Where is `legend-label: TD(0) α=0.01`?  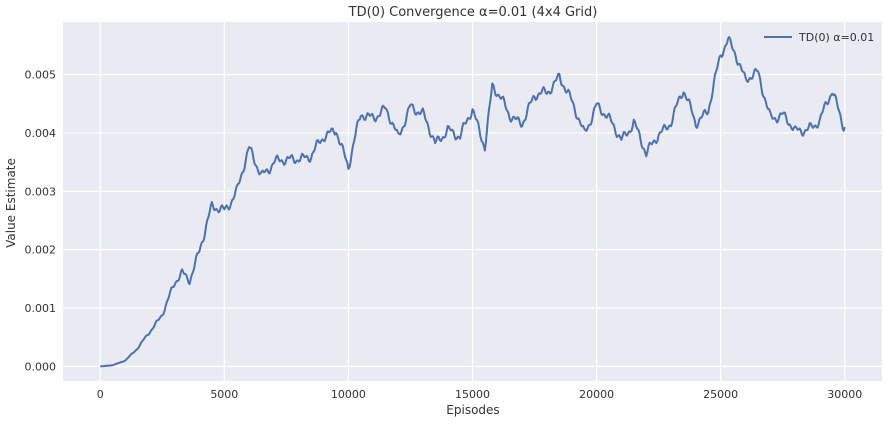
legend-label: TD(0) α=0.01 is located at coordinates (836, 37).